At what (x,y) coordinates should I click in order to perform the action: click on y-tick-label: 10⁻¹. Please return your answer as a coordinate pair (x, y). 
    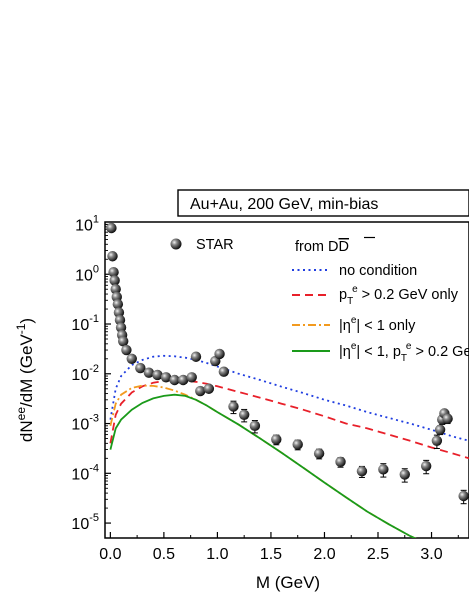
    Looking at the image, I should click on (85, 323).